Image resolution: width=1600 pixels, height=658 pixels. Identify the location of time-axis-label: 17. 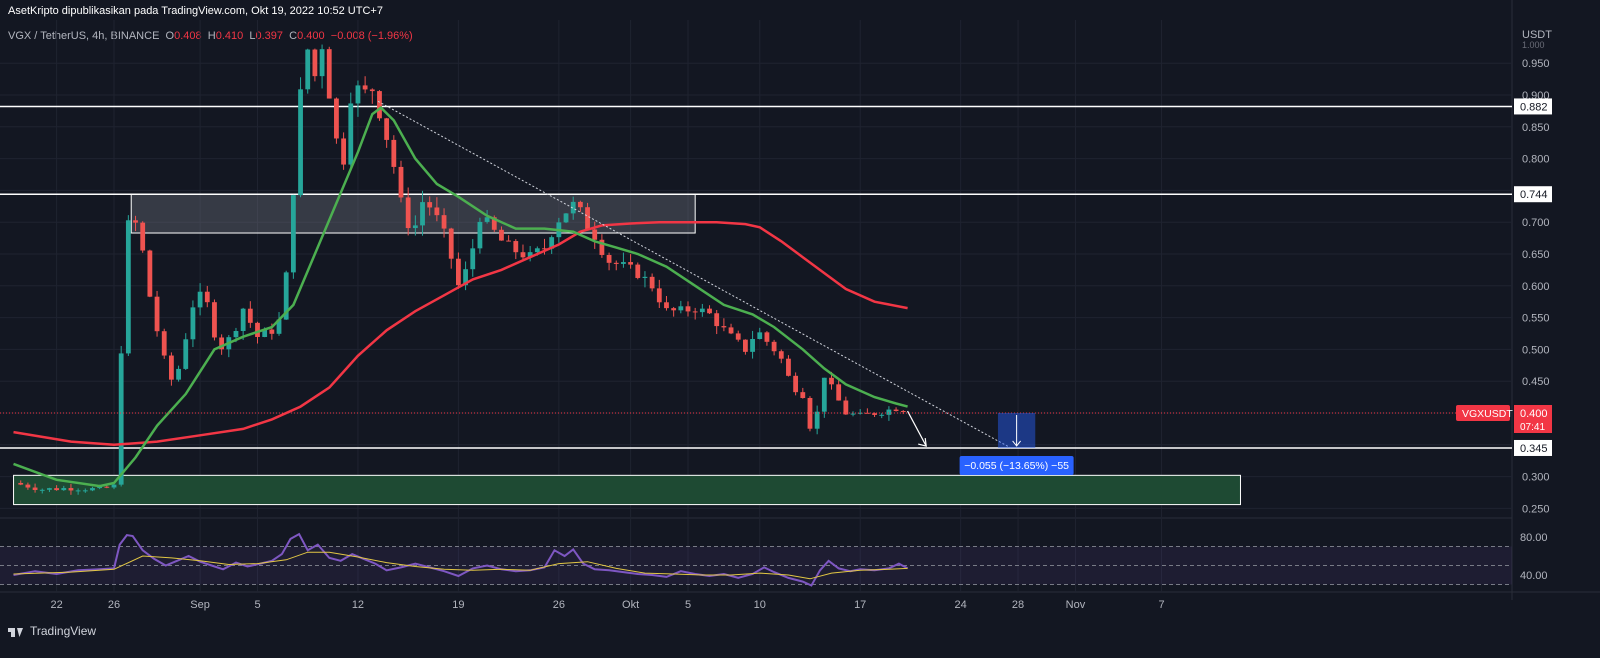
(860, 605).